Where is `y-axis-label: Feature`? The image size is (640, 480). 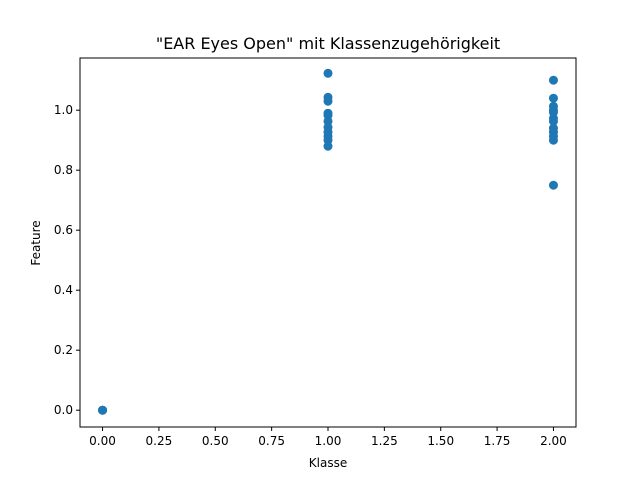 y-axis-label: Feature is located at coordinates (36, 242).